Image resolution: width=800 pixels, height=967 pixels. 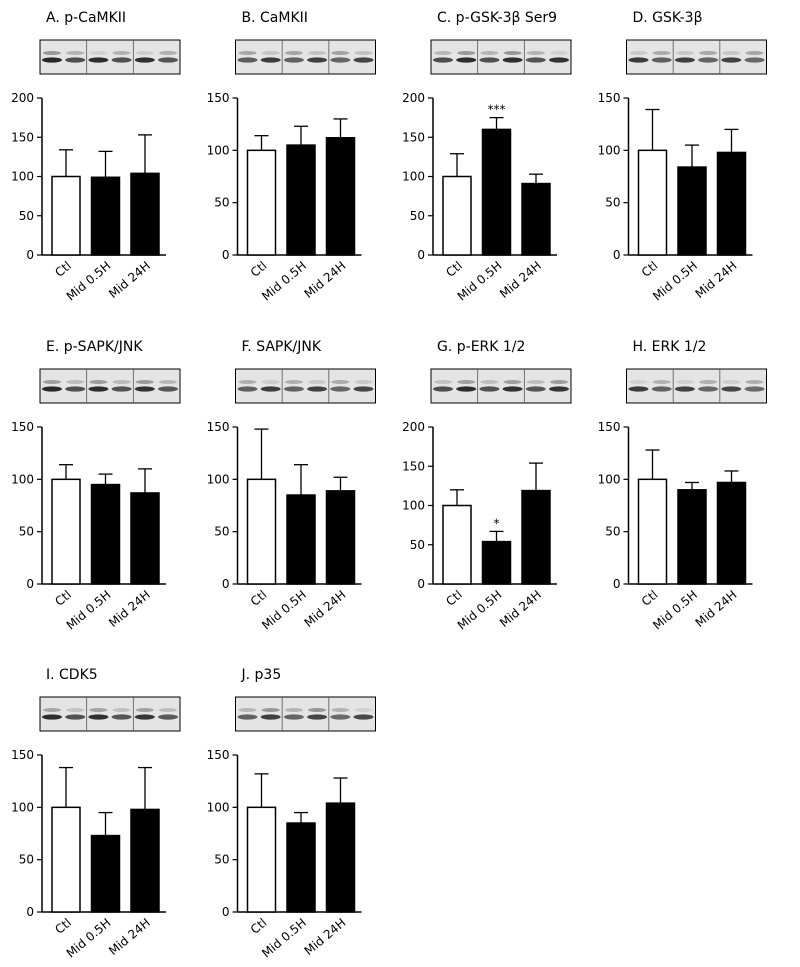 I want to click on panel-title: D. GSK-3β, so click(x=668, y=18).